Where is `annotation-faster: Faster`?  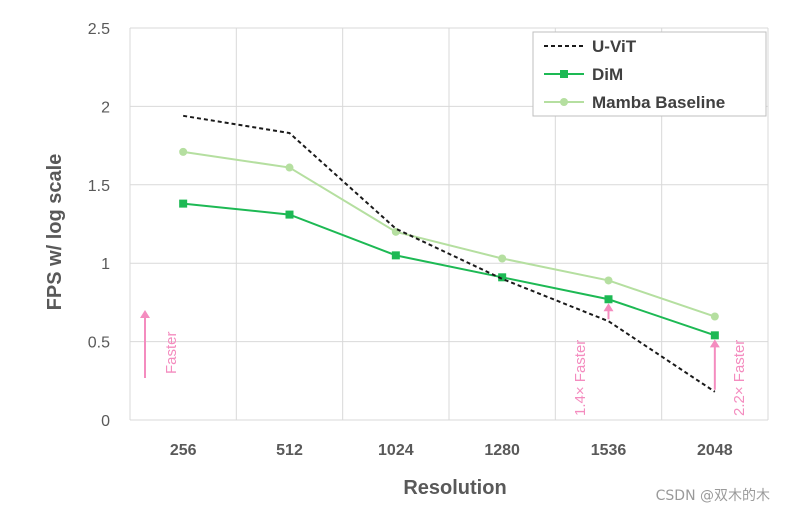 annotation-faster: Faster is located at coordinates (171, 352).